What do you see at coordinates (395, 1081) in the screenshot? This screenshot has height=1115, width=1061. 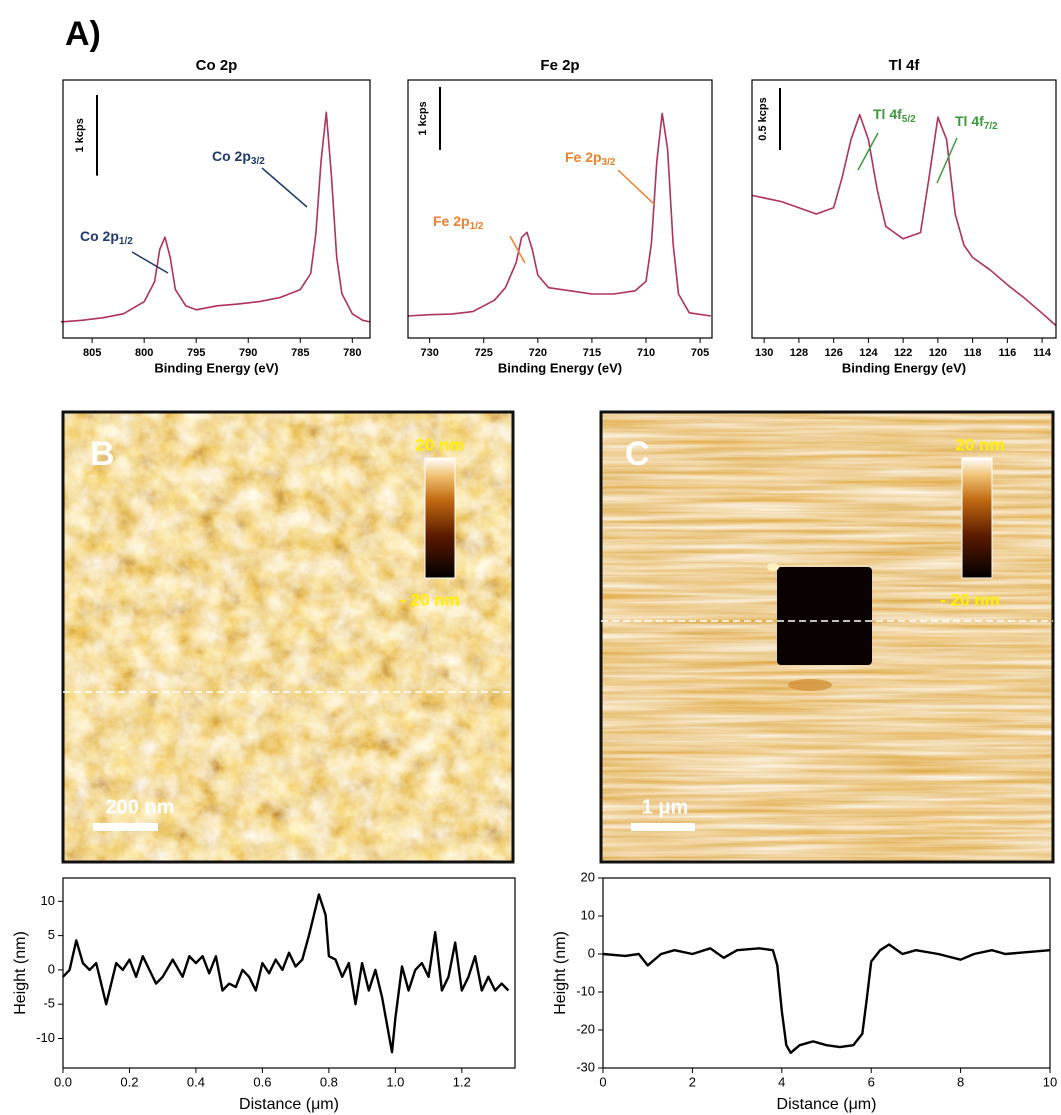 I see `x-tick-label: 1.0` at bounding box center [395, 1081].